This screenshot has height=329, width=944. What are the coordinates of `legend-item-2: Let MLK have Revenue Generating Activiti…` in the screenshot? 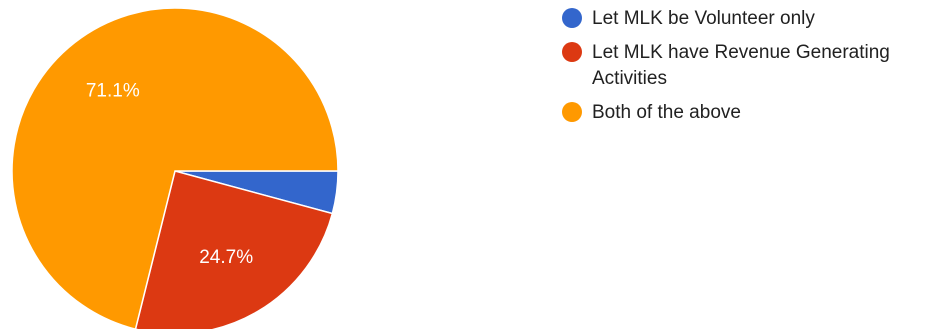 It's located at (749, 66).